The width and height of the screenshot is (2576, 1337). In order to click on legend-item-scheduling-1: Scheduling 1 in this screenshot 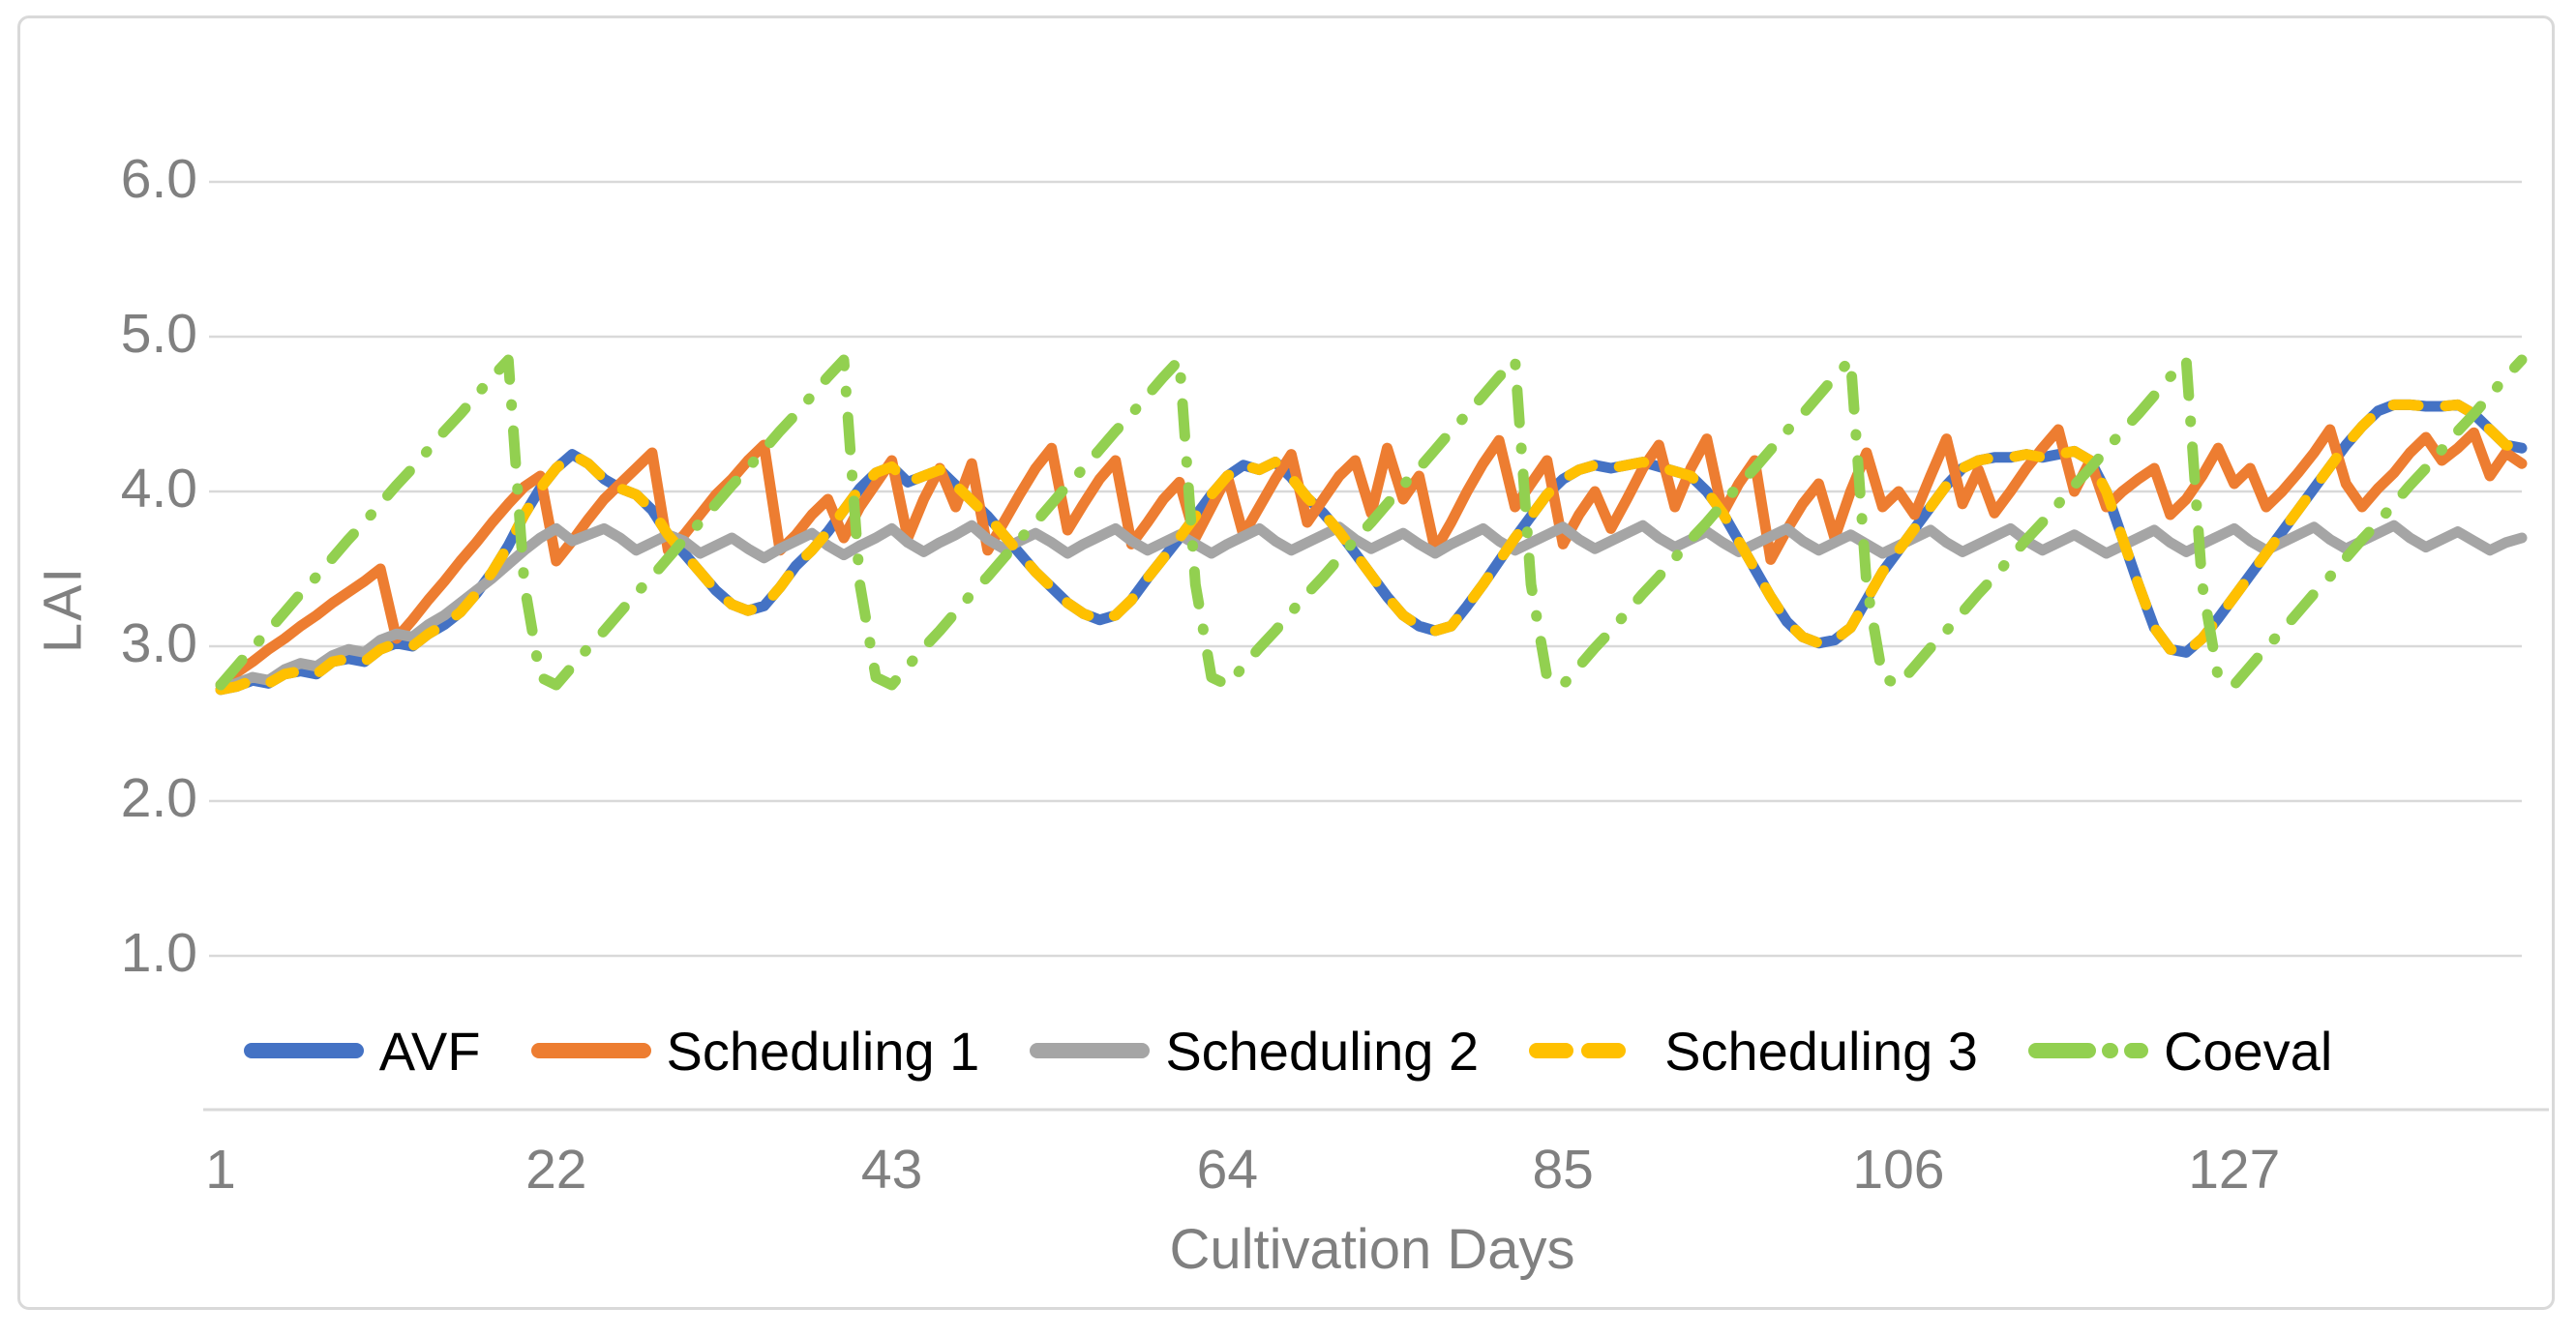, I will do `click(755, 1051)`.